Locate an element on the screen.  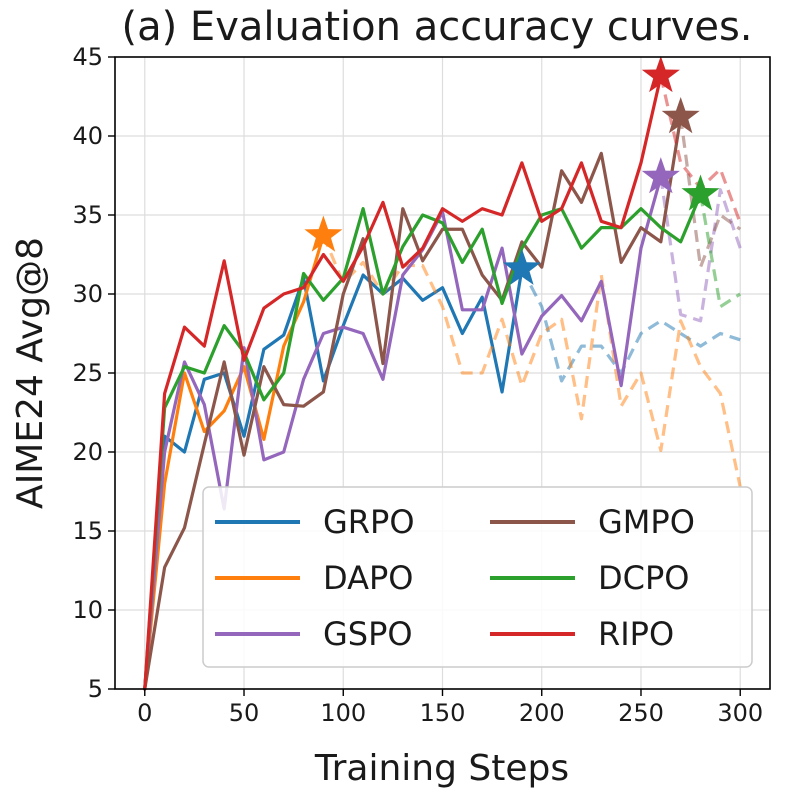
y-tick-label: 15 is located at coordinates (87, 531).